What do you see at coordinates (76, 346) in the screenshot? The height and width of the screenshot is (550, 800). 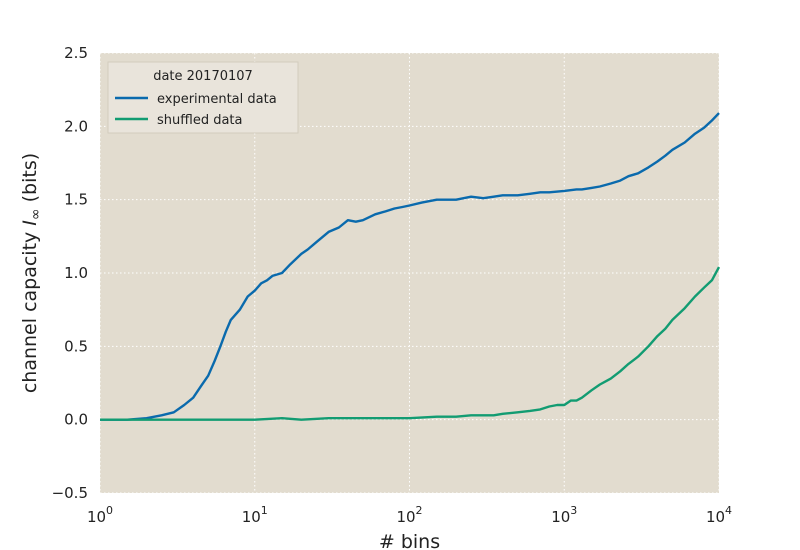 I see `y-tick-label: 0.5` at bounding box center [76, 346].